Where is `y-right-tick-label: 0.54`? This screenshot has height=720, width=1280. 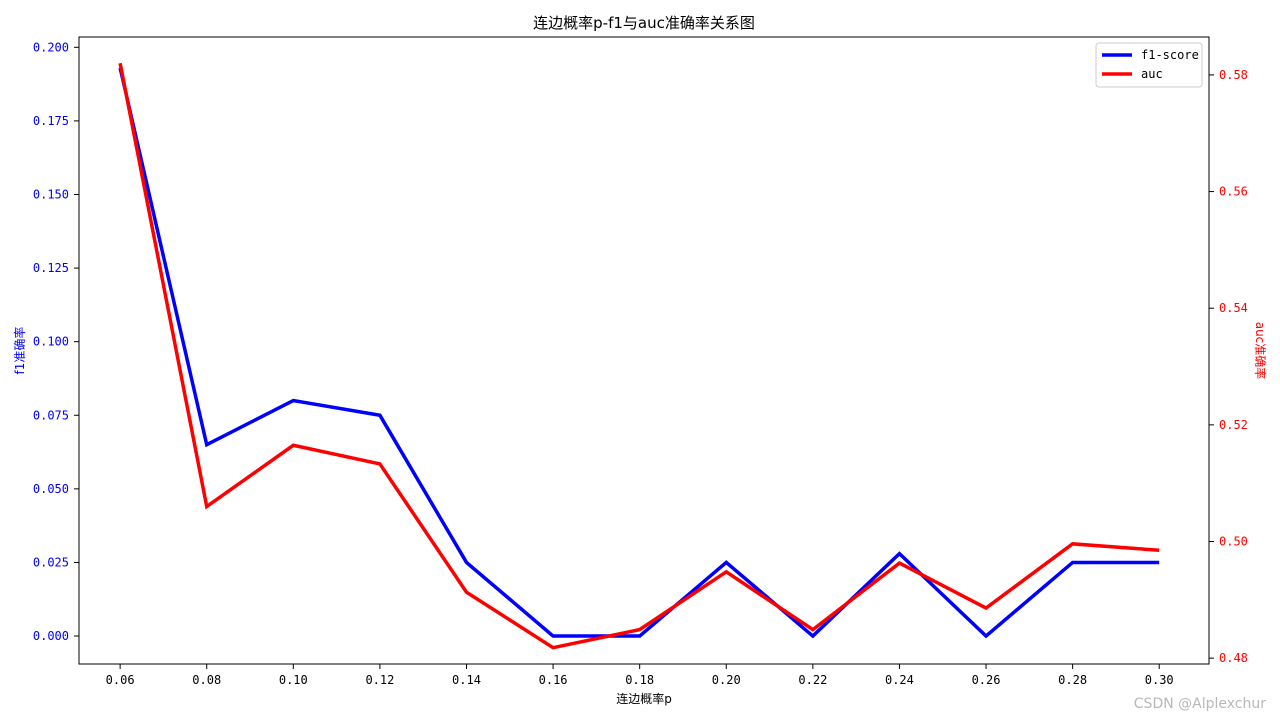
y-right-tick-label: 0.54 is located at coordinates (1233, 308).